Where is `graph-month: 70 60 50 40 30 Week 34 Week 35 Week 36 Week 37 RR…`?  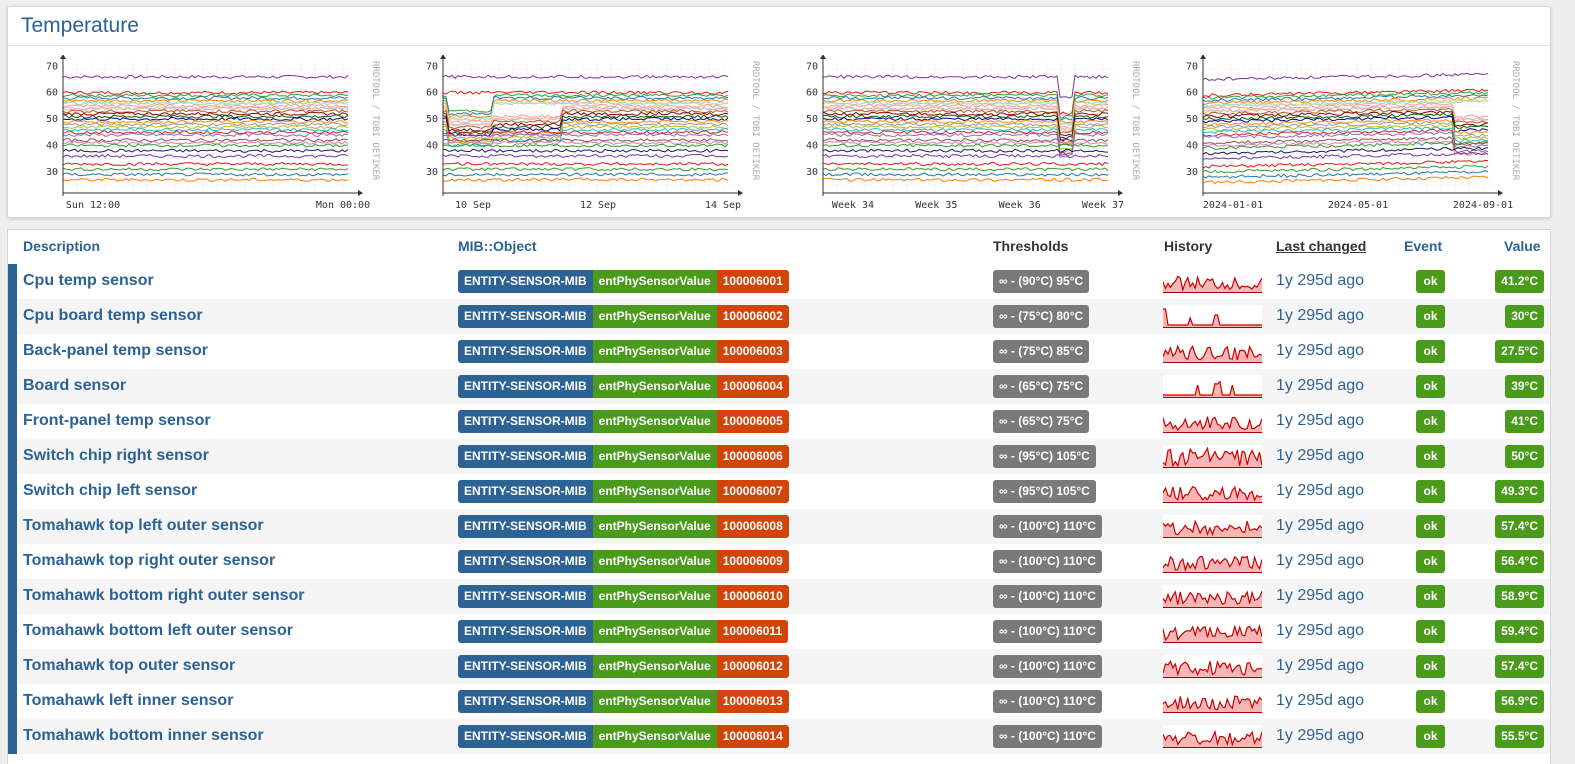
graph-month: 70 60 50 40 30 Week 34 Week 35 Week 36 Week 37 RR… is located at coordinates (968, 135).